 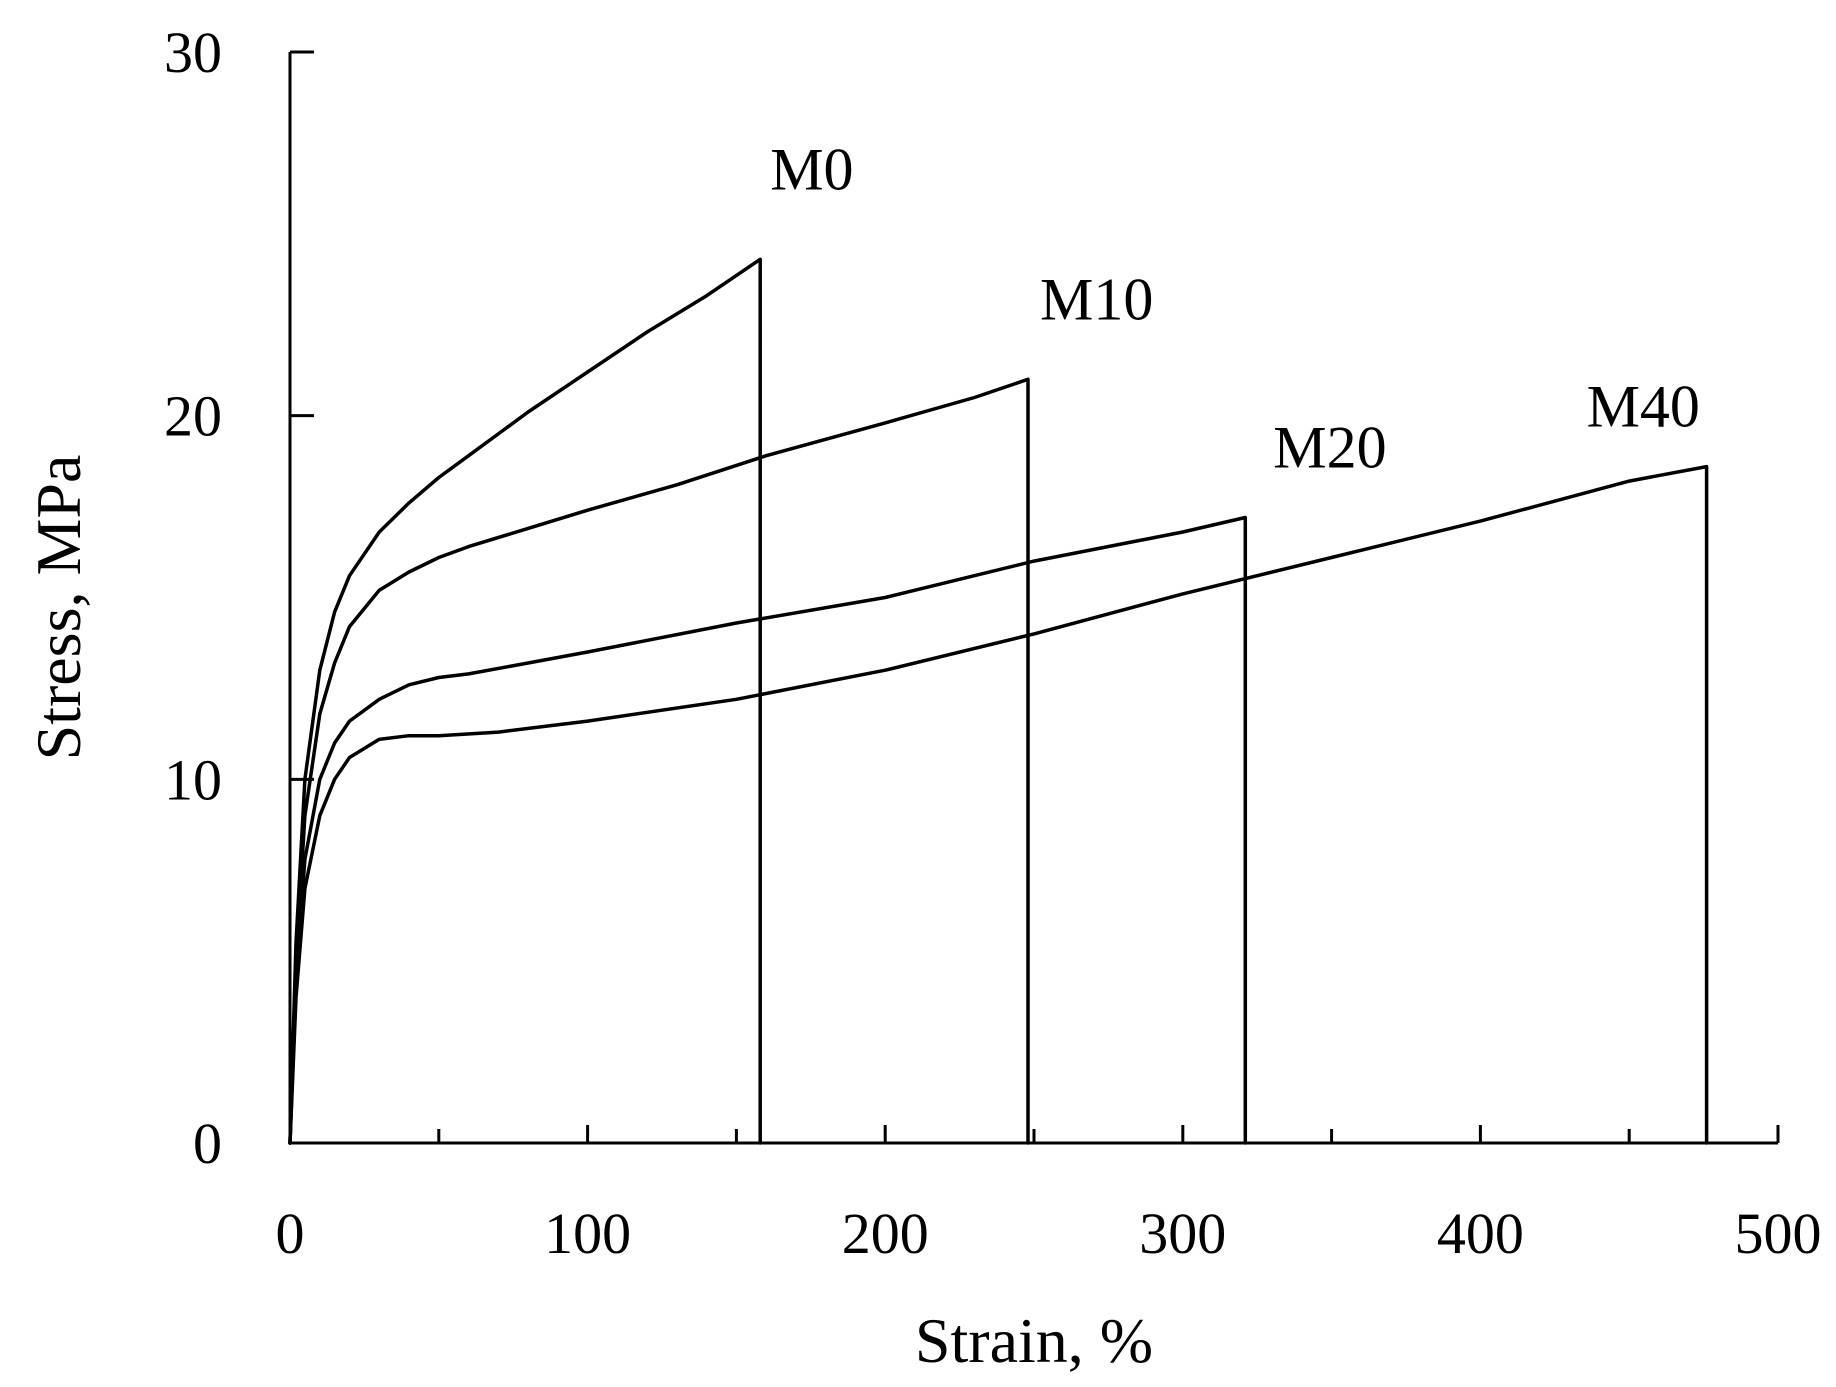 What do you see at coordinates (193, 779) in the screenshot?
I see `y-tick-label: 10` at bounding box center [193, 779].